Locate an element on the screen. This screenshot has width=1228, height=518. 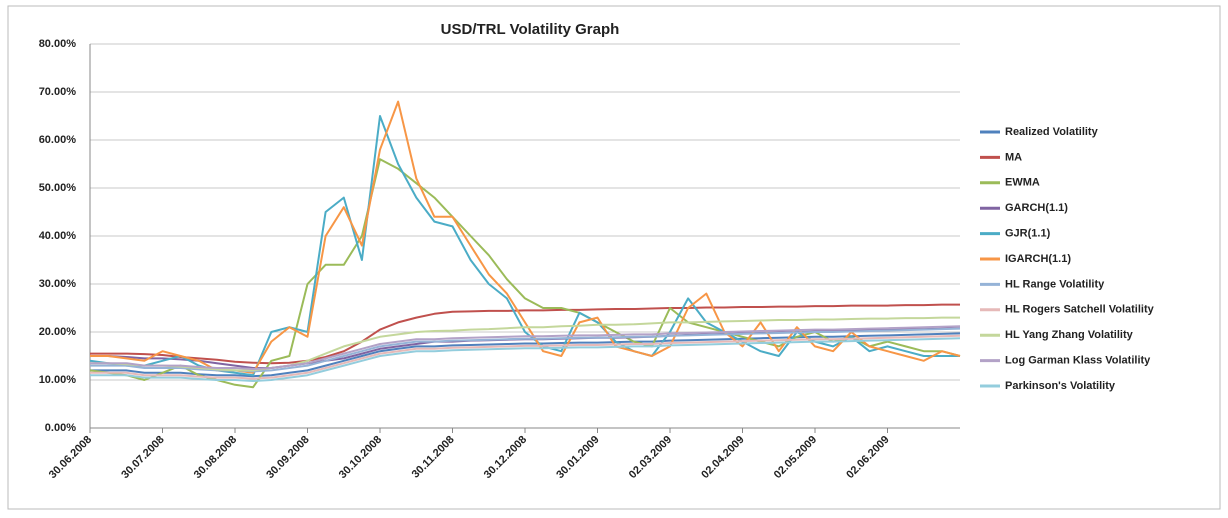
legend-label: Realized Volatility is located at coordinates (1052, 132).